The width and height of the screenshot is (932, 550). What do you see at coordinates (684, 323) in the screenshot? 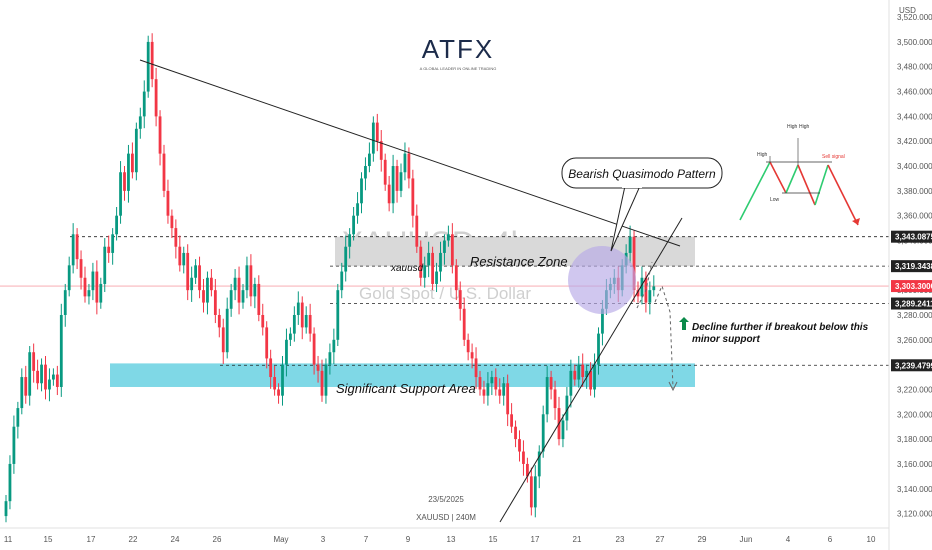
I see `up-arrow-icon` at bounding box center [684, 323].